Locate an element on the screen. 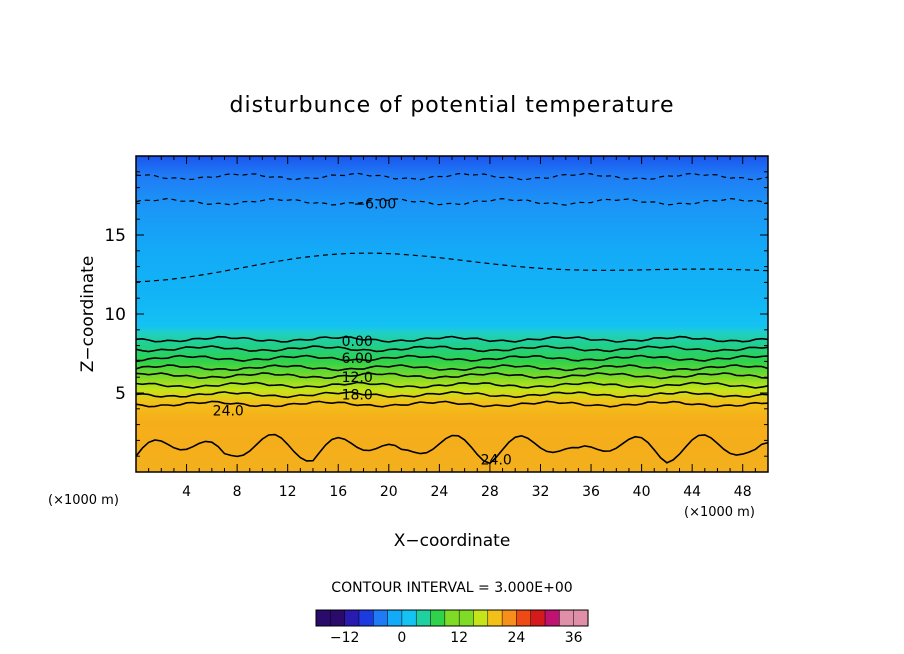  x-tick-label: 20 is located at coordinates (389, 492).